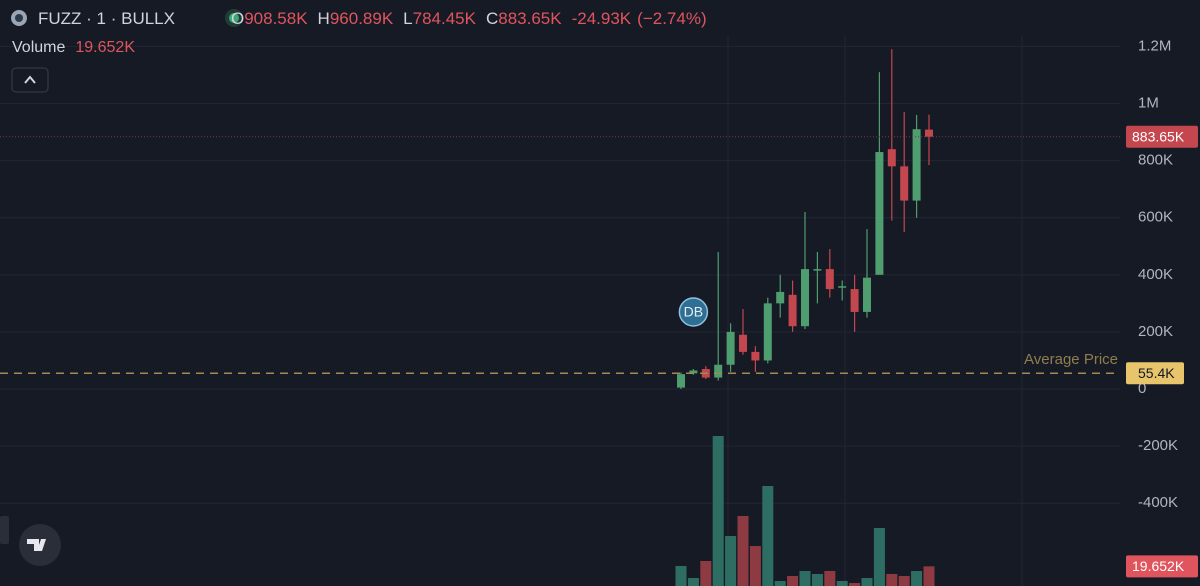 Image resolution: width=1200 pixels, height=586 pixels. I want to click on symbol-title: FUZZ · 1 · BULLX, so click(106, 18).